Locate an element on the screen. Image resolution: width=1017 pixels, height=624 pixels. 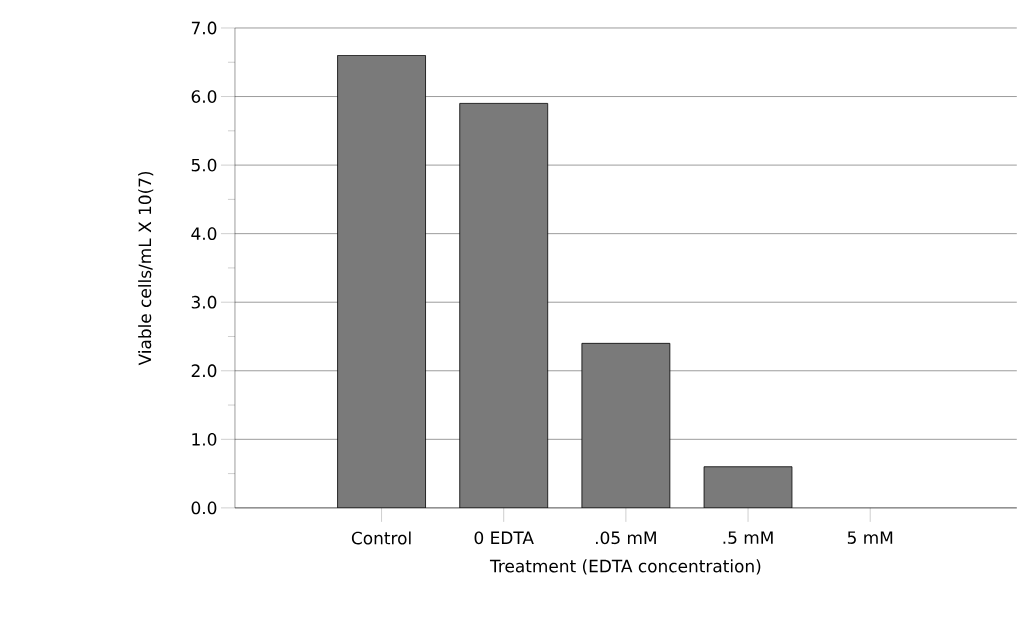
x-tick-label: .05 mM is located at coordinates (625, 538).